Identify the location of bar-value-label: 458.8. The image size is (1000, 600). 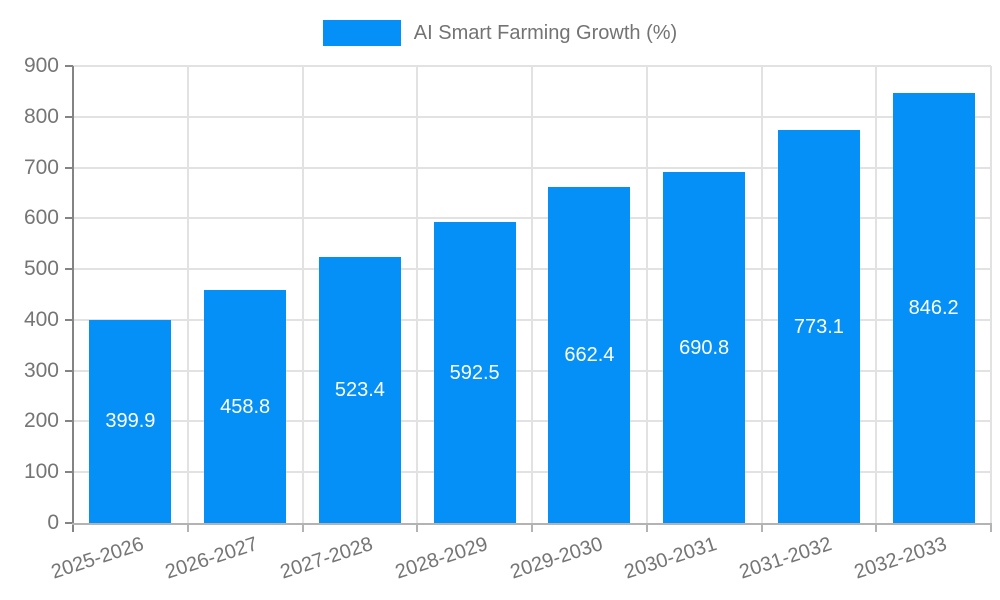
(245, 406).